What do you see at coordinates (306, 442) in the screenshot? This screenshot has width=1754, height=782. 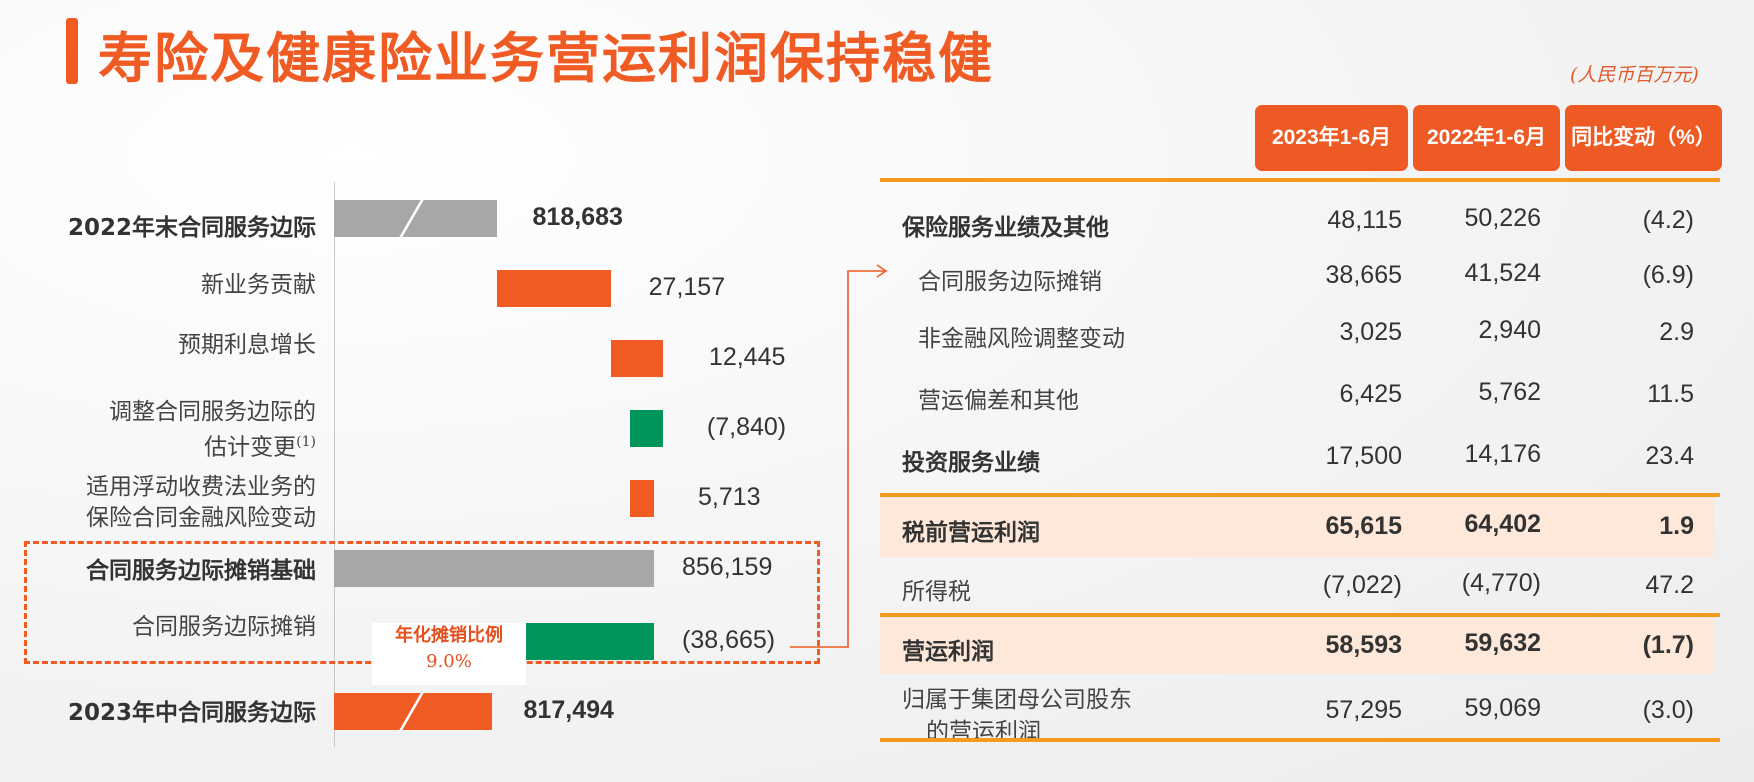 I see `footnote-marker: (1)` at bounding box center [306, 442].